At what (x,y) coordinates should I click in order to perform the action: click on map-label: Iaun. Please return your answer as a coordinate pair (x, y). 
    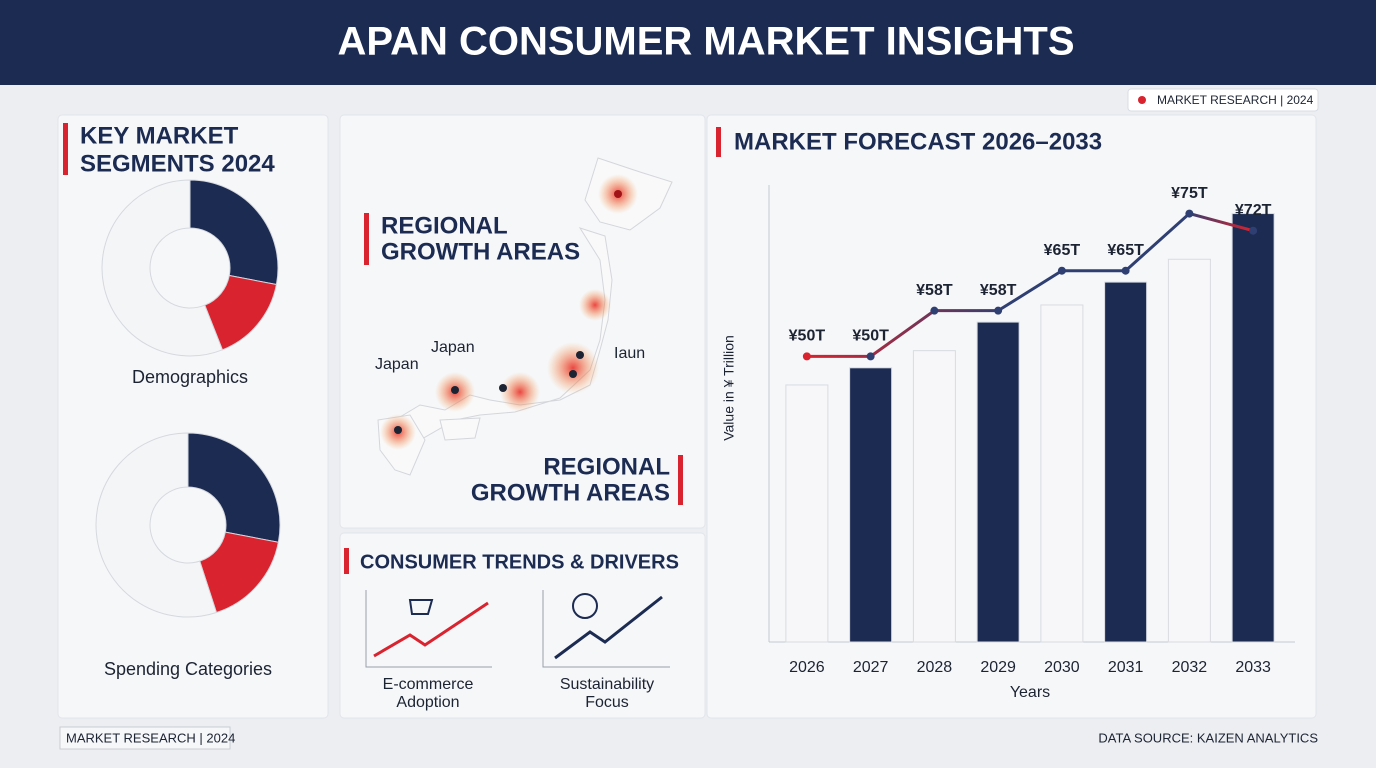
    Looking at the image, I should click on (629, 353).